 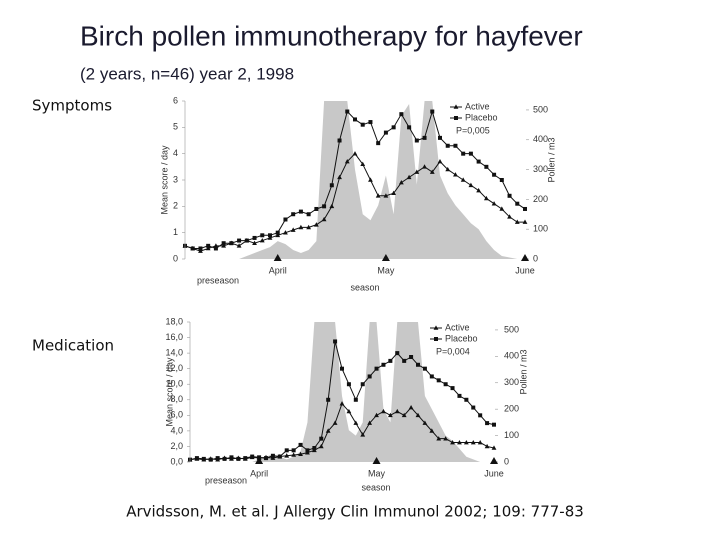 I want to click on legend-label: Placebo, so click(x=481, y=117).